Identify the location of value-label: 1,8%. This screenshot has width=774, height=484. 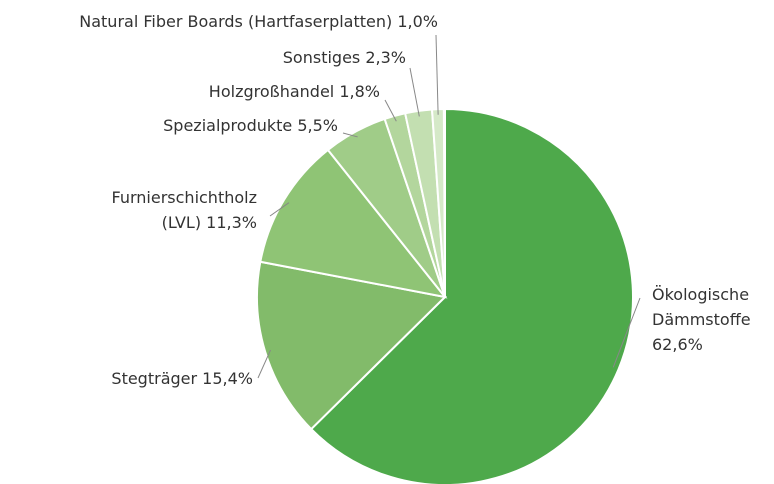
(359, 91).